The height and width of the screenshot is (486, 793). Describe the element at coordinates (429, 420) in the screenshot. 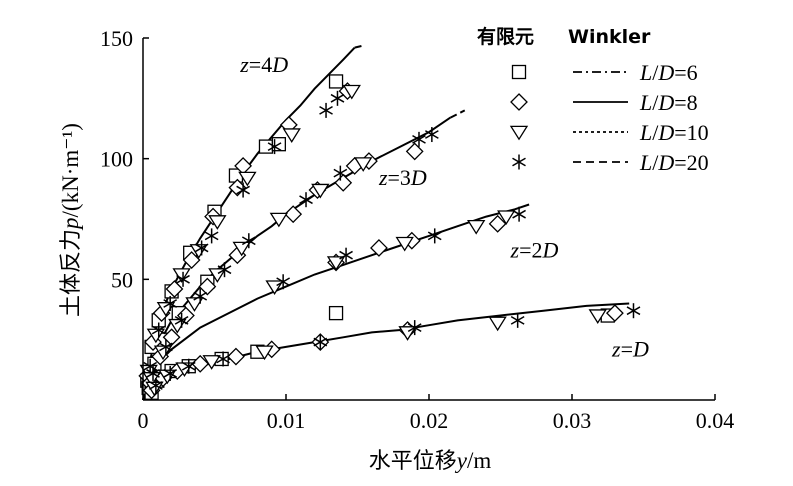

I see `x-tick-label: 0.02` at that location.